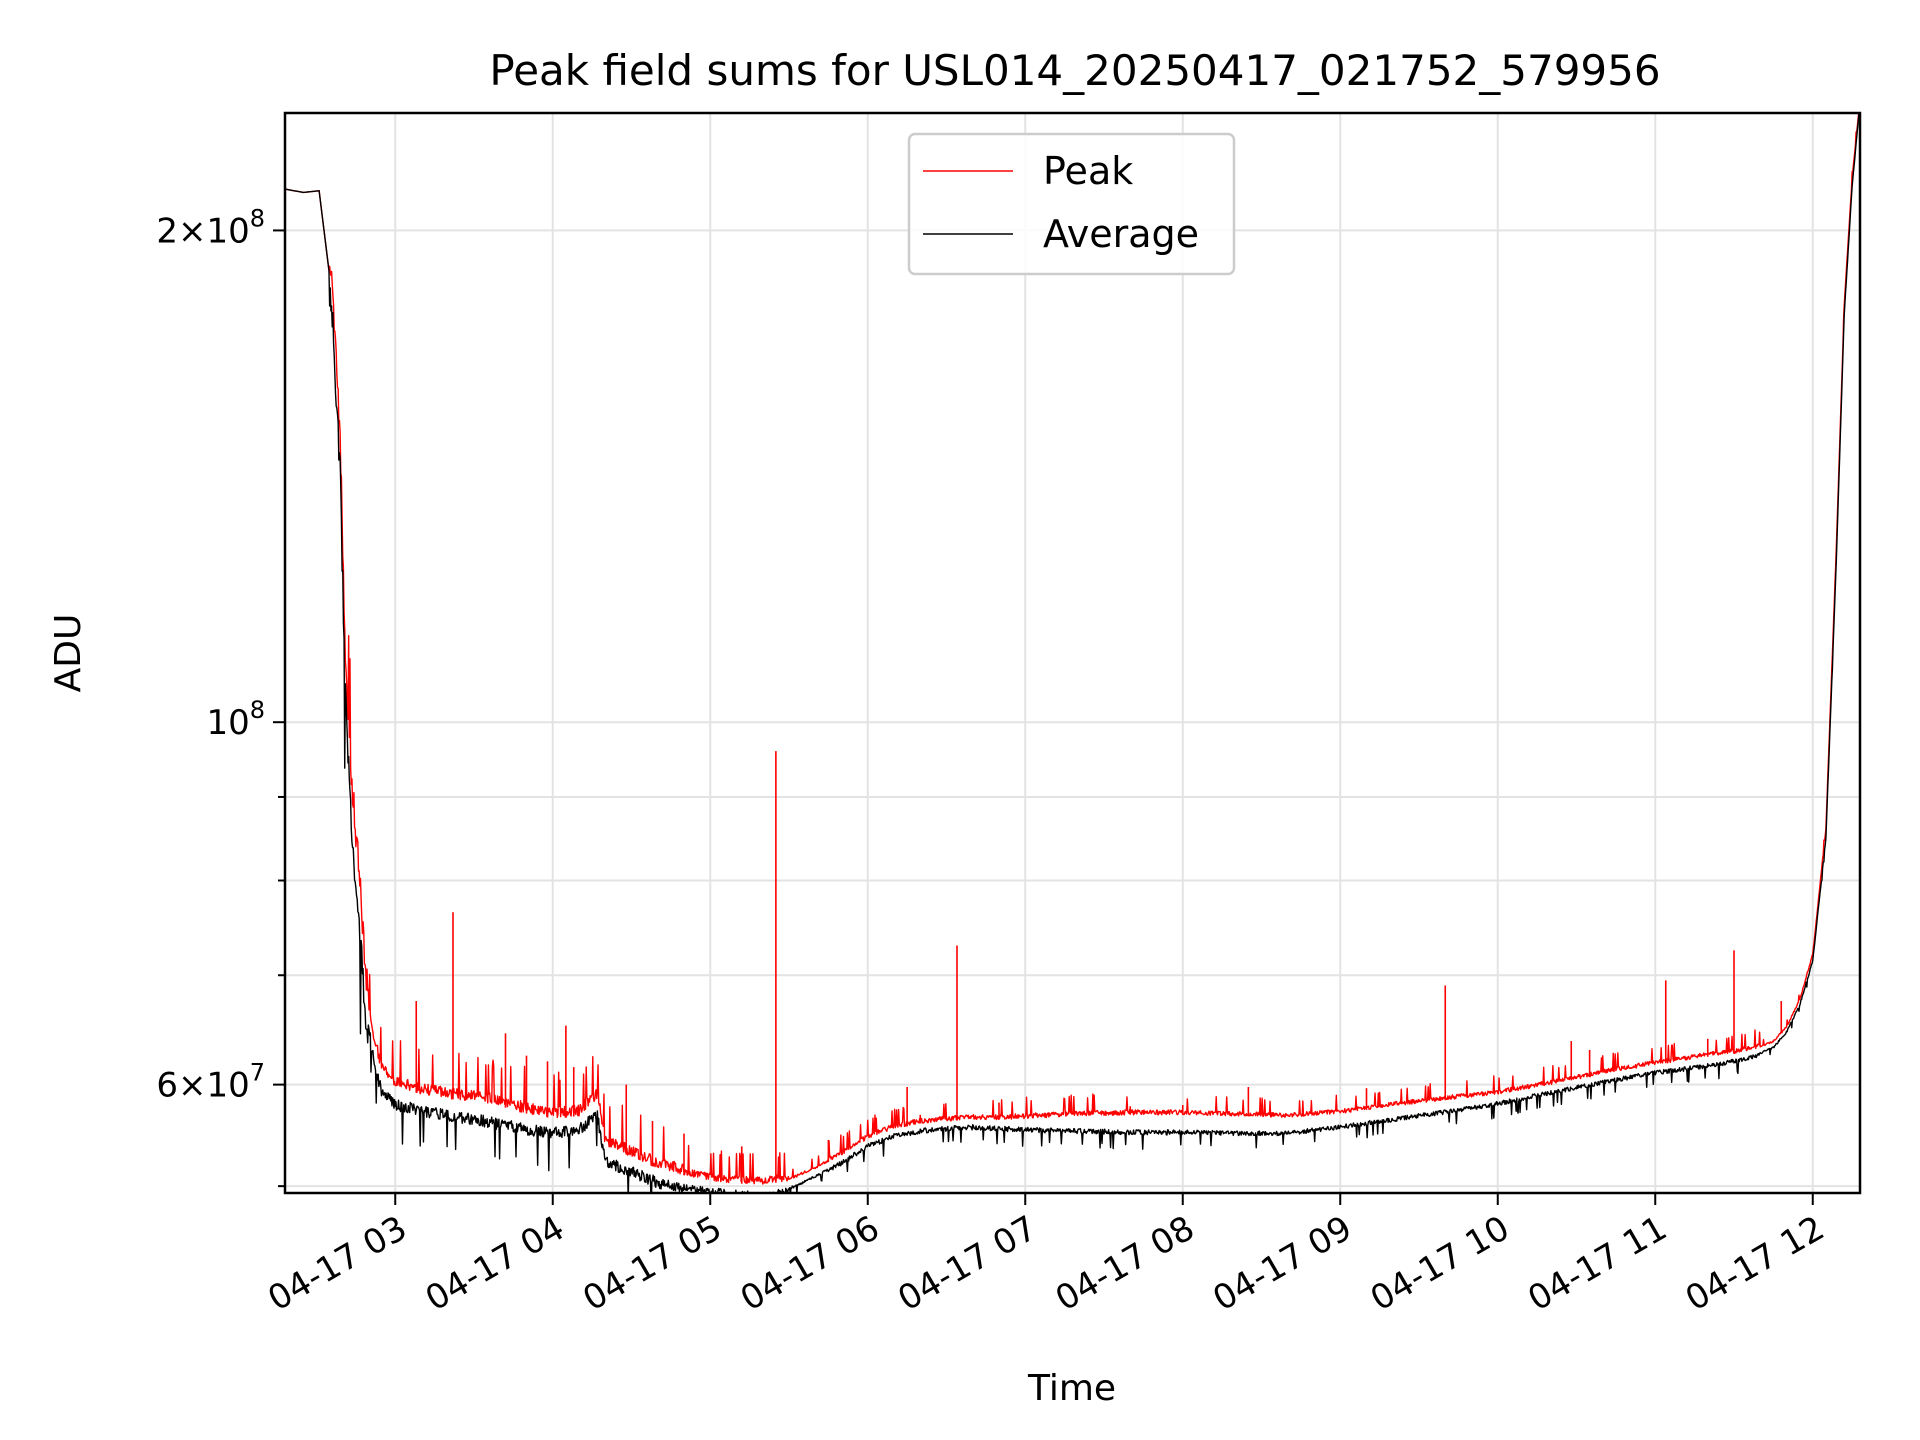 This screenshot has height=1440, width=1920. What do you see at coordinates (68, 653) in the screenshot?
I see `y-axis-label: ADU` at bounding box center [68, 653].